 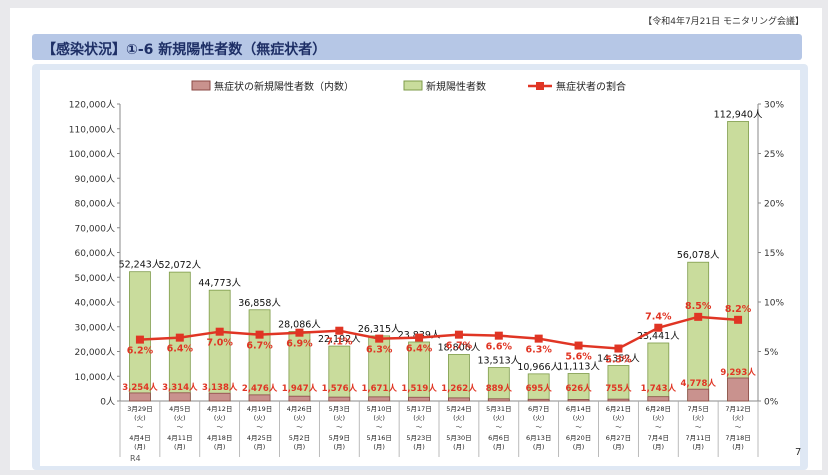 What do you see at coordinates (658, 409) in the screenshot?
I see `x-tick-label-start: 6月28日` at bounding box center [658, 409].